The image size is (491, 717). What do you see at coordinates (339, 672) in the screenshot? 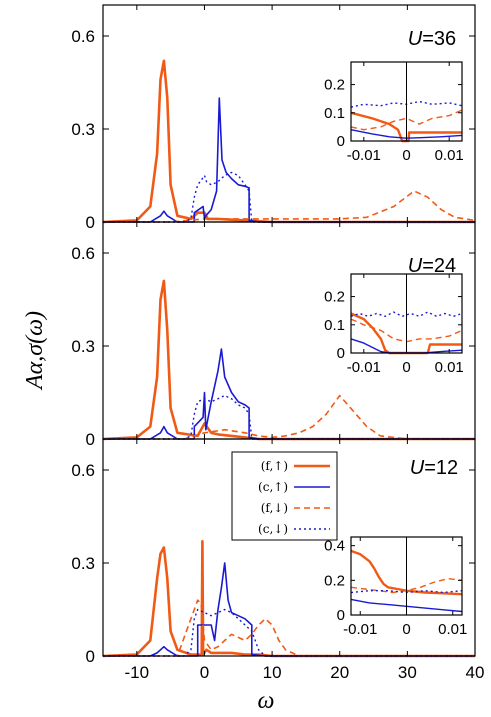
I see `x-tick-label: 20` at bounding box center [339, 672].